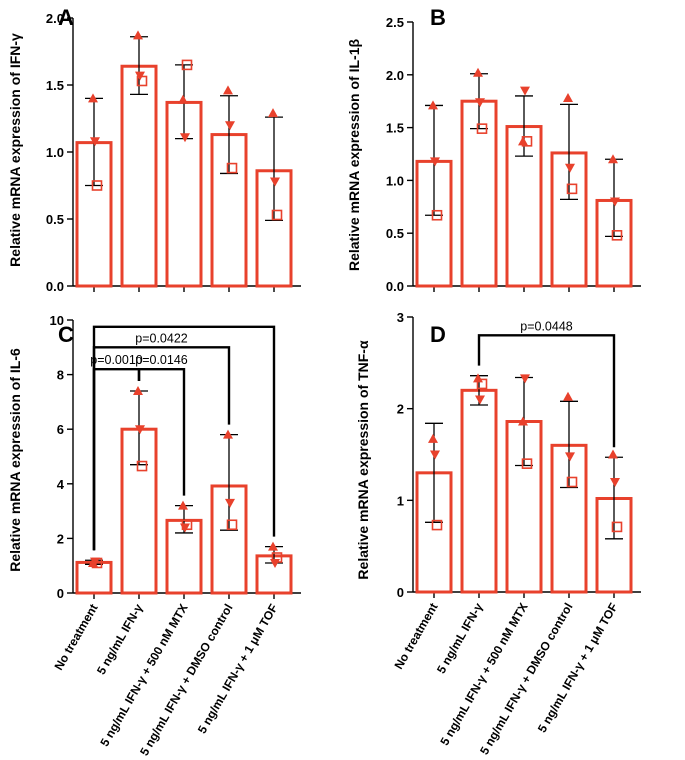 Image resolution: width=685 pixels, height=760 pixels. What do you see at coordinates (161, 360) in the screenshot?
I see `panel-c-p-value-label: p=0.0146` at bounding box center [161, 360].